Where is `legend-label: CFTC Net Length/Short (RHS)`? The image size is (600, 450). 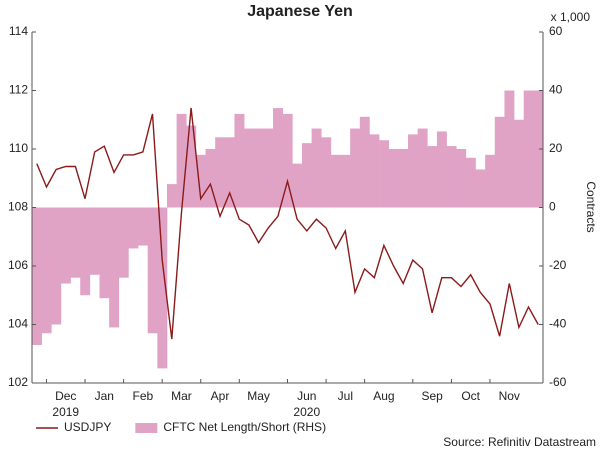
legend-label: CFTC Net Length/Short (RHS) is located at coordinates (244, 427).